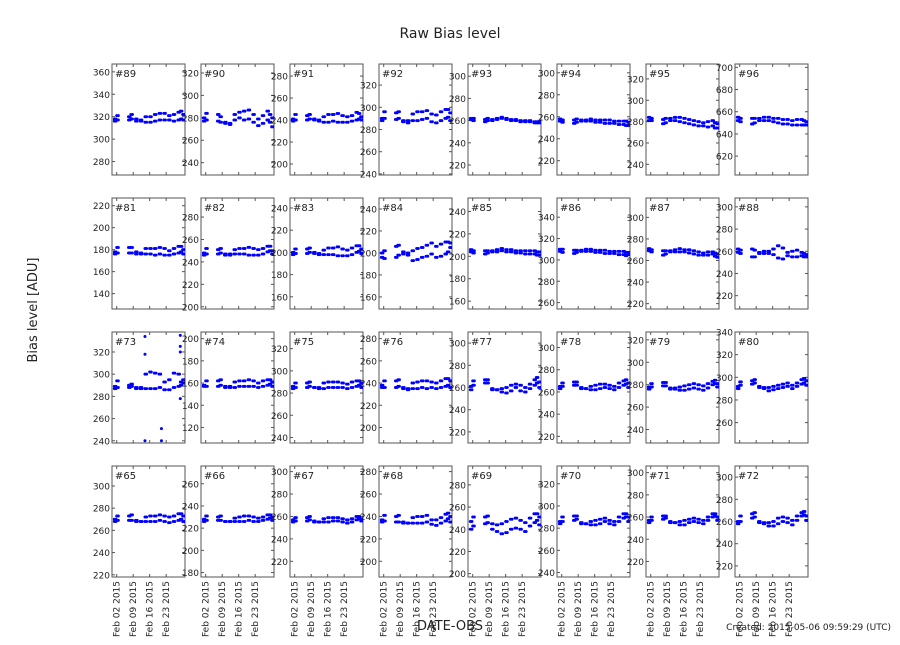  Describe the element at coordinates (145, 441) in the screenshot. I see `outlier-point` at that location.